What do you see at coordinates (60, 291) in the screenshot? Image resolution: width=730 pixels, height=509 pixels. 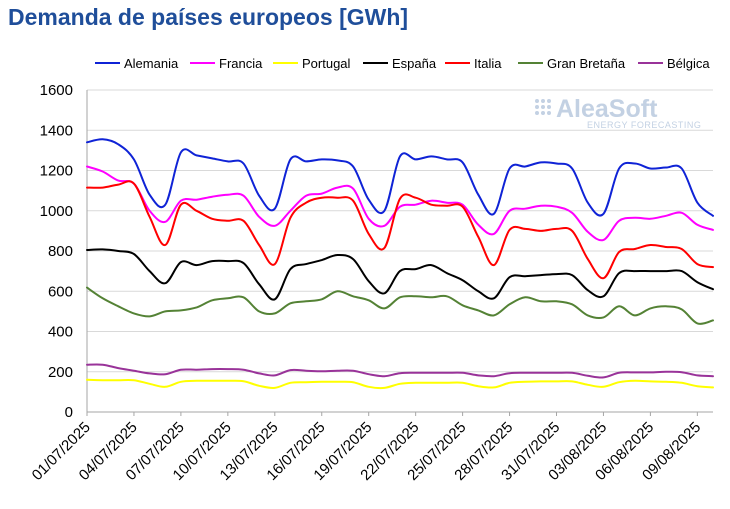 I see `y-tick-label: 600` at bounding box center [60, 291].